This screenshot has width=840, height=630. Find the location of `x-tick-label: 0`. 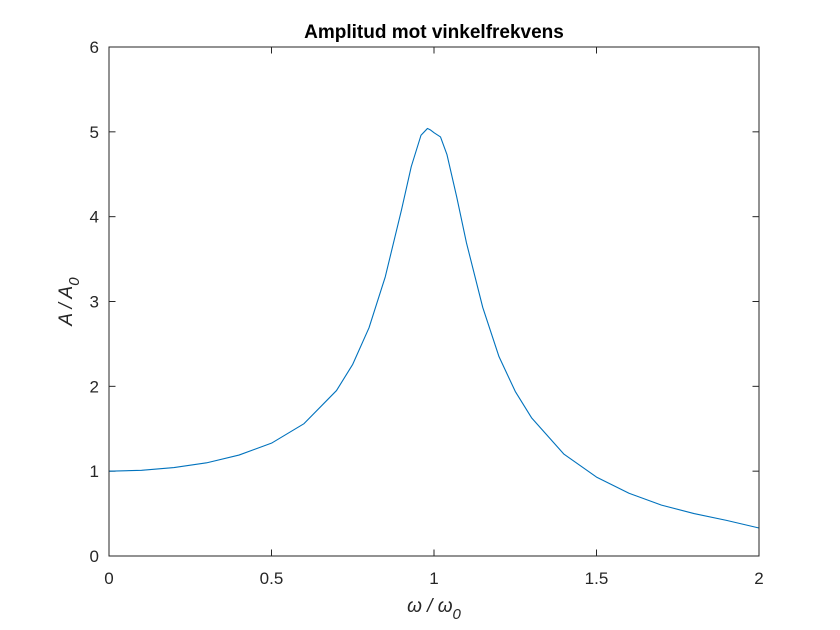

x-tick-label: 0 is located at coordinates (108, 578).